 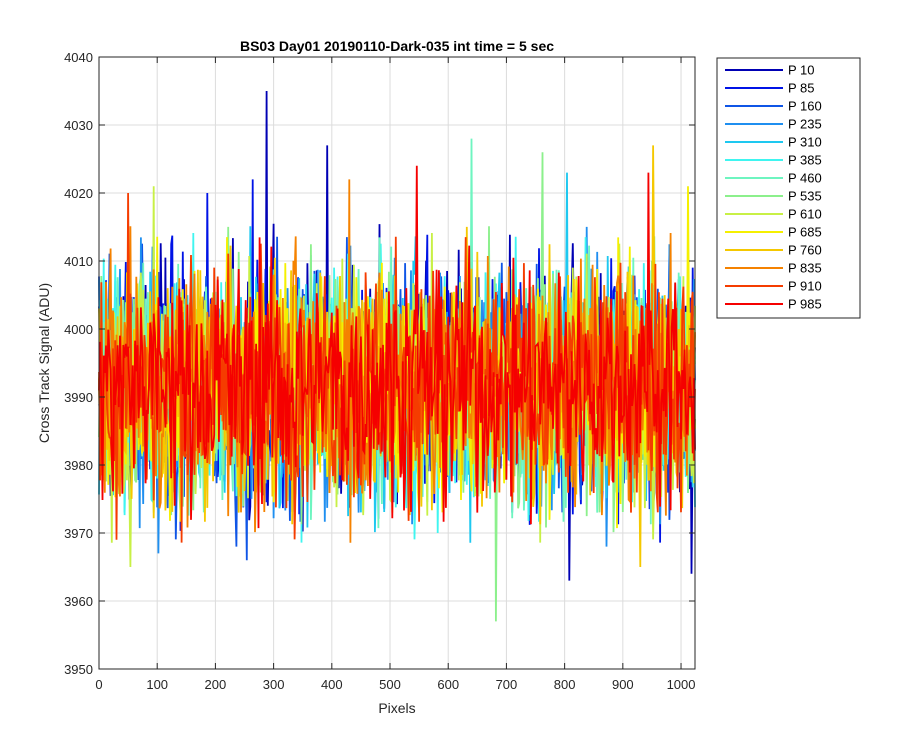 I want to click on legend-box, so click(x=788, y=188).